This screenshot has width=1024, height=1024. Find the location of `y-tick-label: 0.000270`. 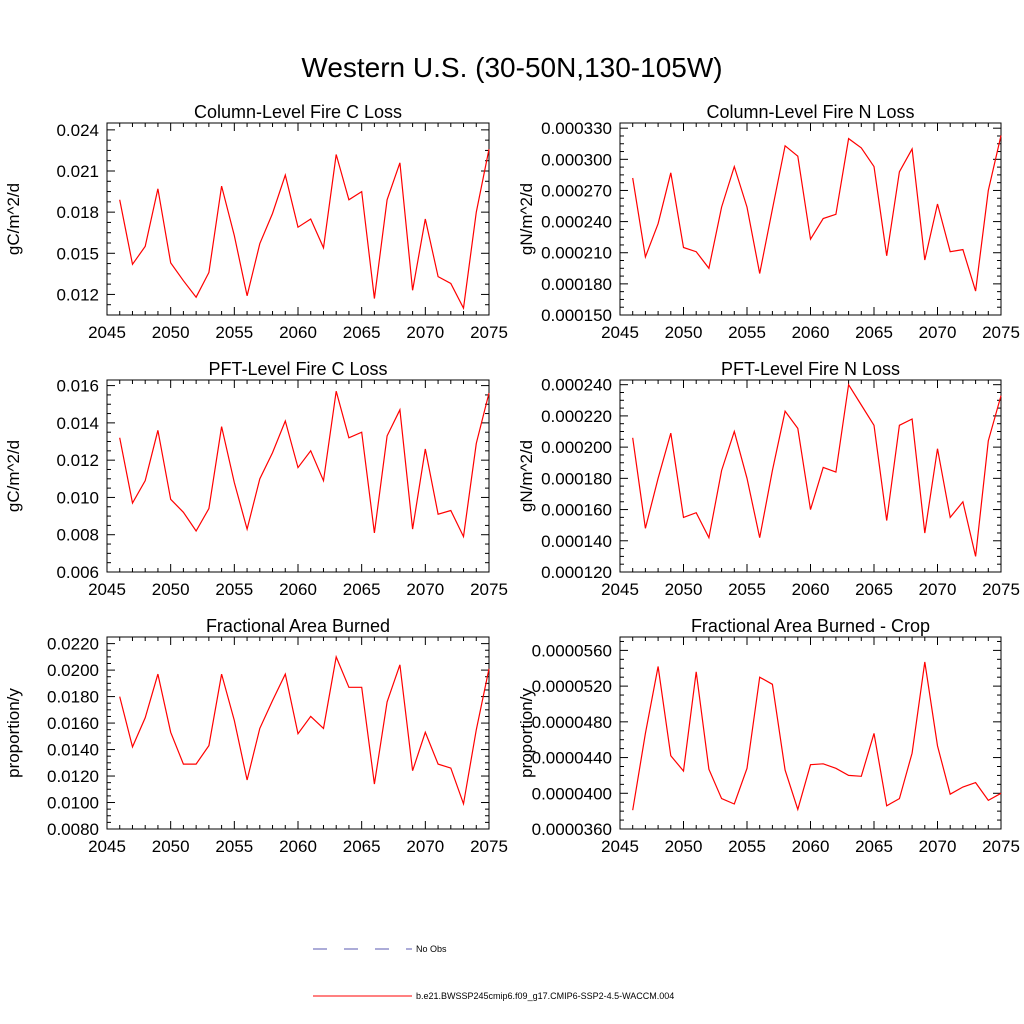

y-tick-label: 0.000270 is located at coordinates (576, 190).